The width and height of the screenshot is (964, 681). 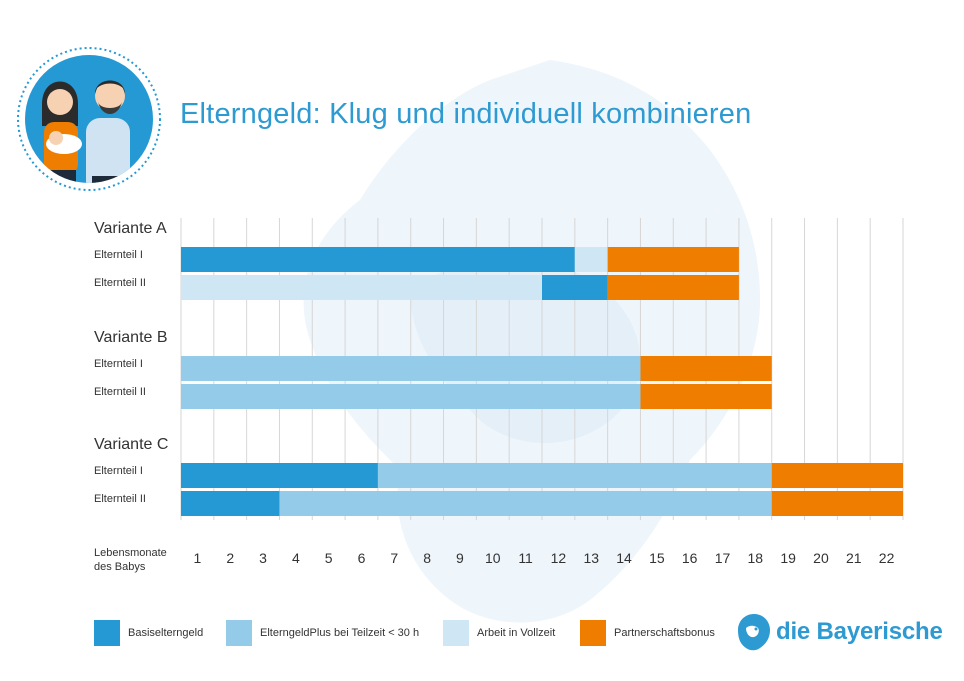 What do you see at coordinates (690, 558) in the screenshot?
I see `x-tick-label: 16` at bounding box center [690, 558].